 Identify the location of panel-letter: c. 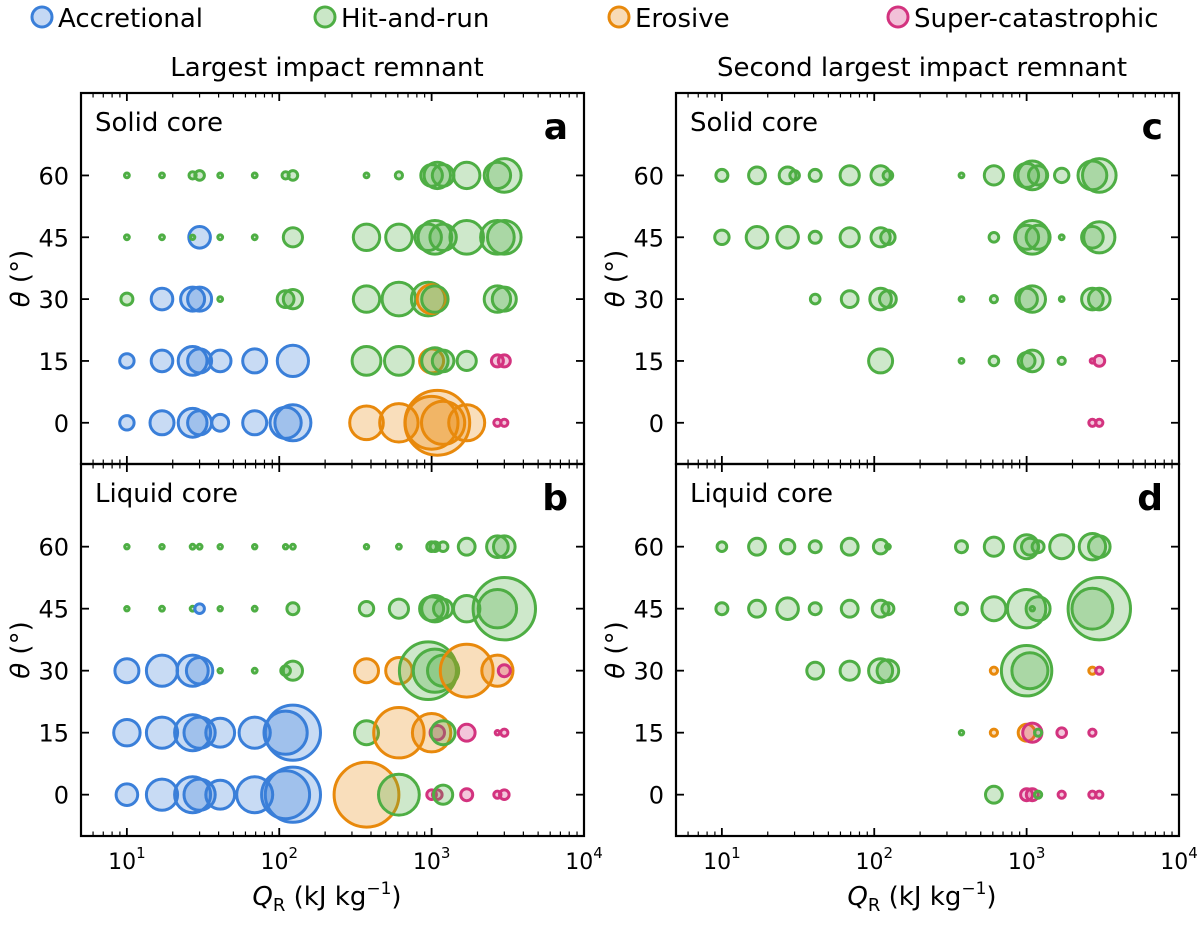
(1152, 127).